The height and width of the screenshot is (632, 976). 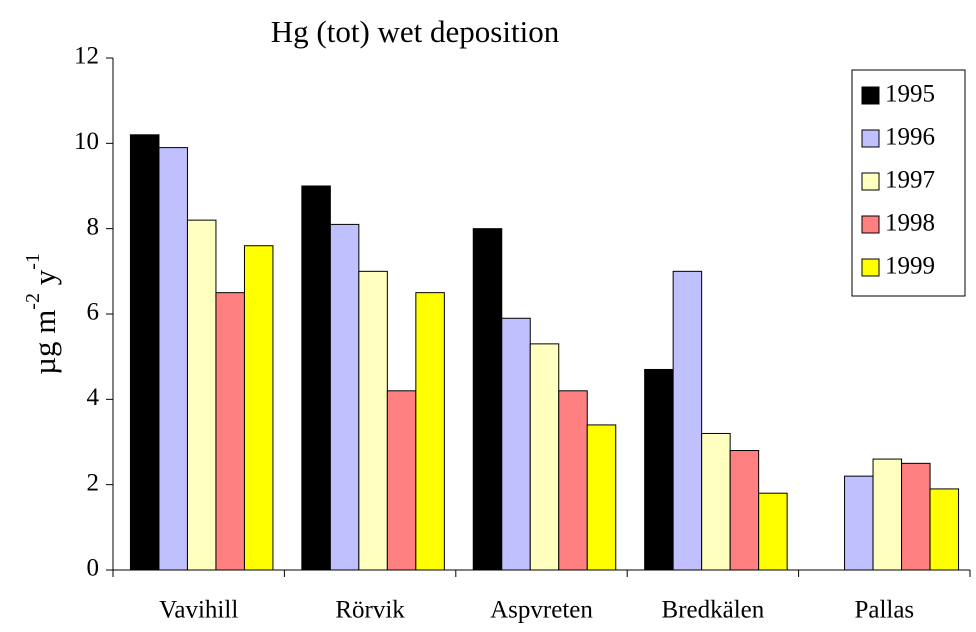 What do you see at coordinates (93, 312) in the screenshot?
I see `y-tick-label: 6` at bounding box center [93, 312].